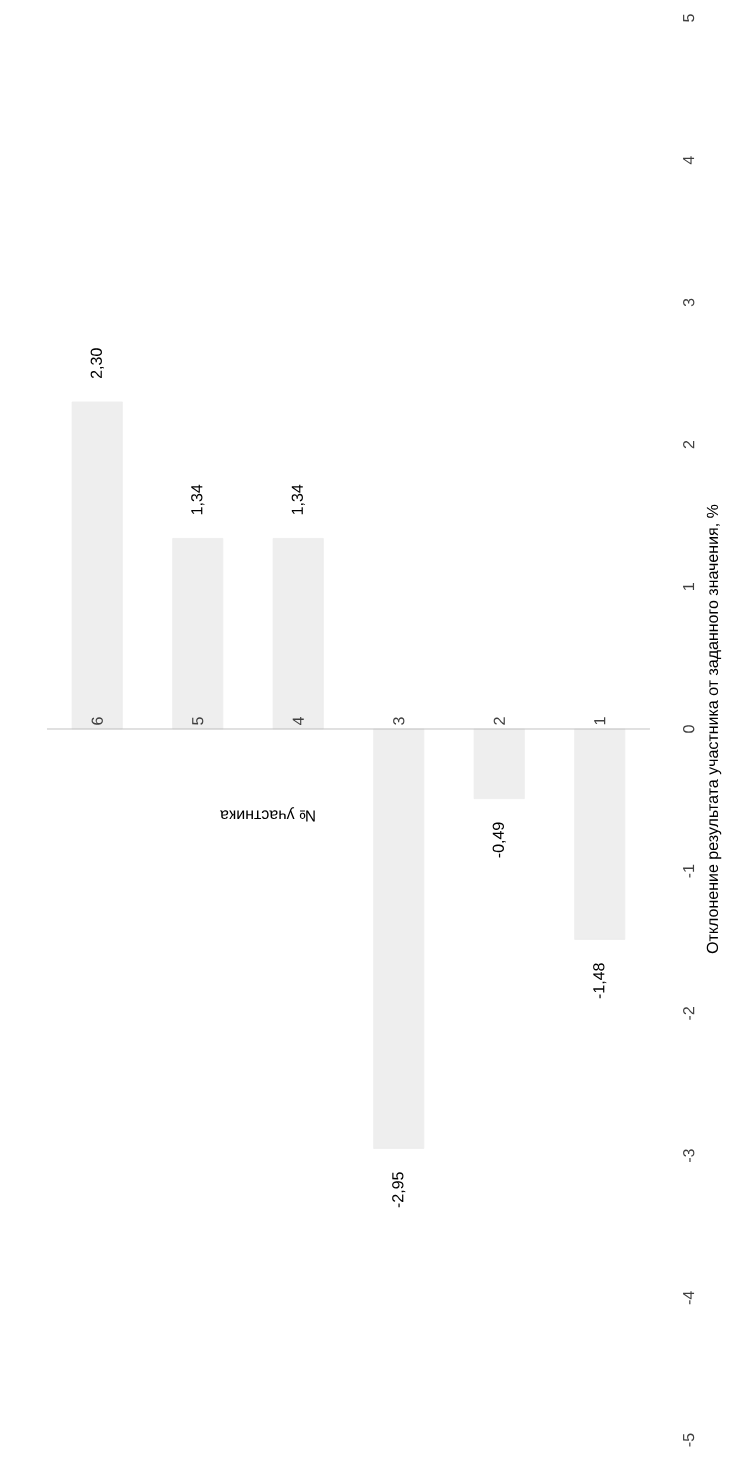 The width and height of the screenshot is (736, 1458). What do you see at coordinates (689, 160) in the screenshot?
I see `y-tick-label: 4` at bounding box center [689, 160].